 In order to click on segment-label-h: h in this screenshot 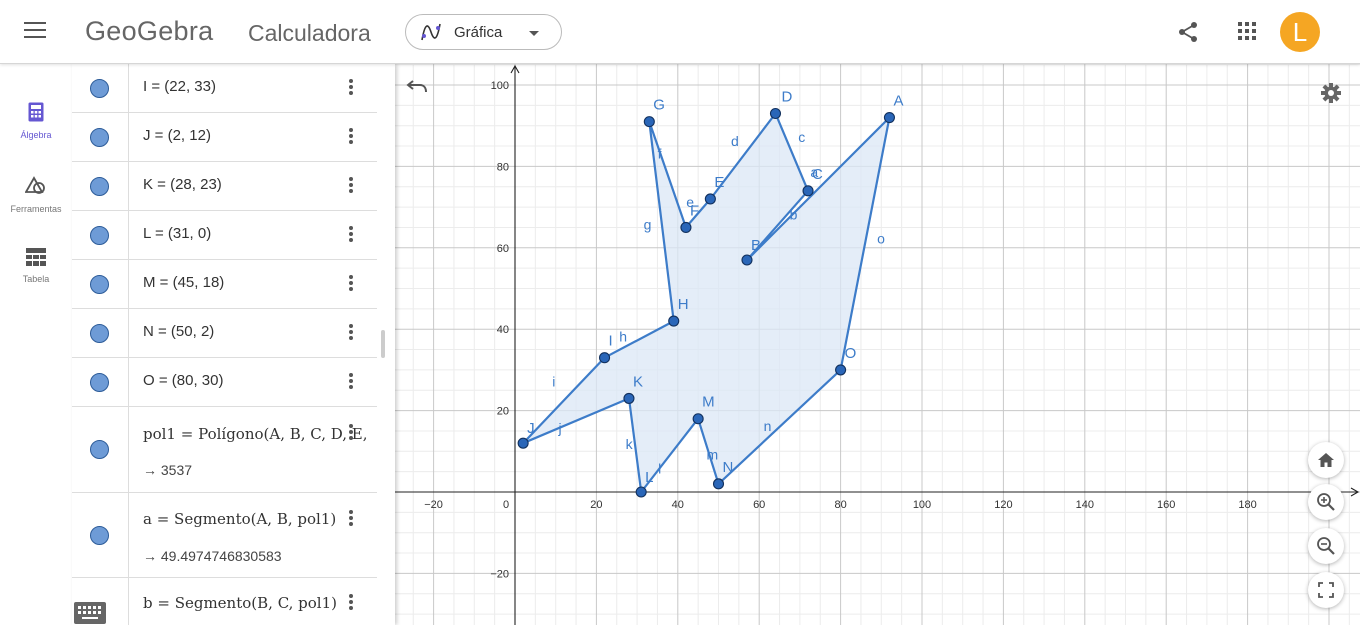, I will do `click(623, 336)`.